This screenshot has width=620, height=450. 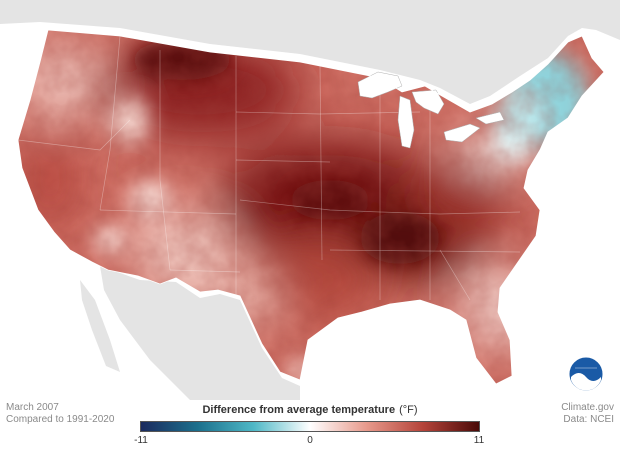 I want to click on legend-mid-label: 0, so click(x=310, y=440).